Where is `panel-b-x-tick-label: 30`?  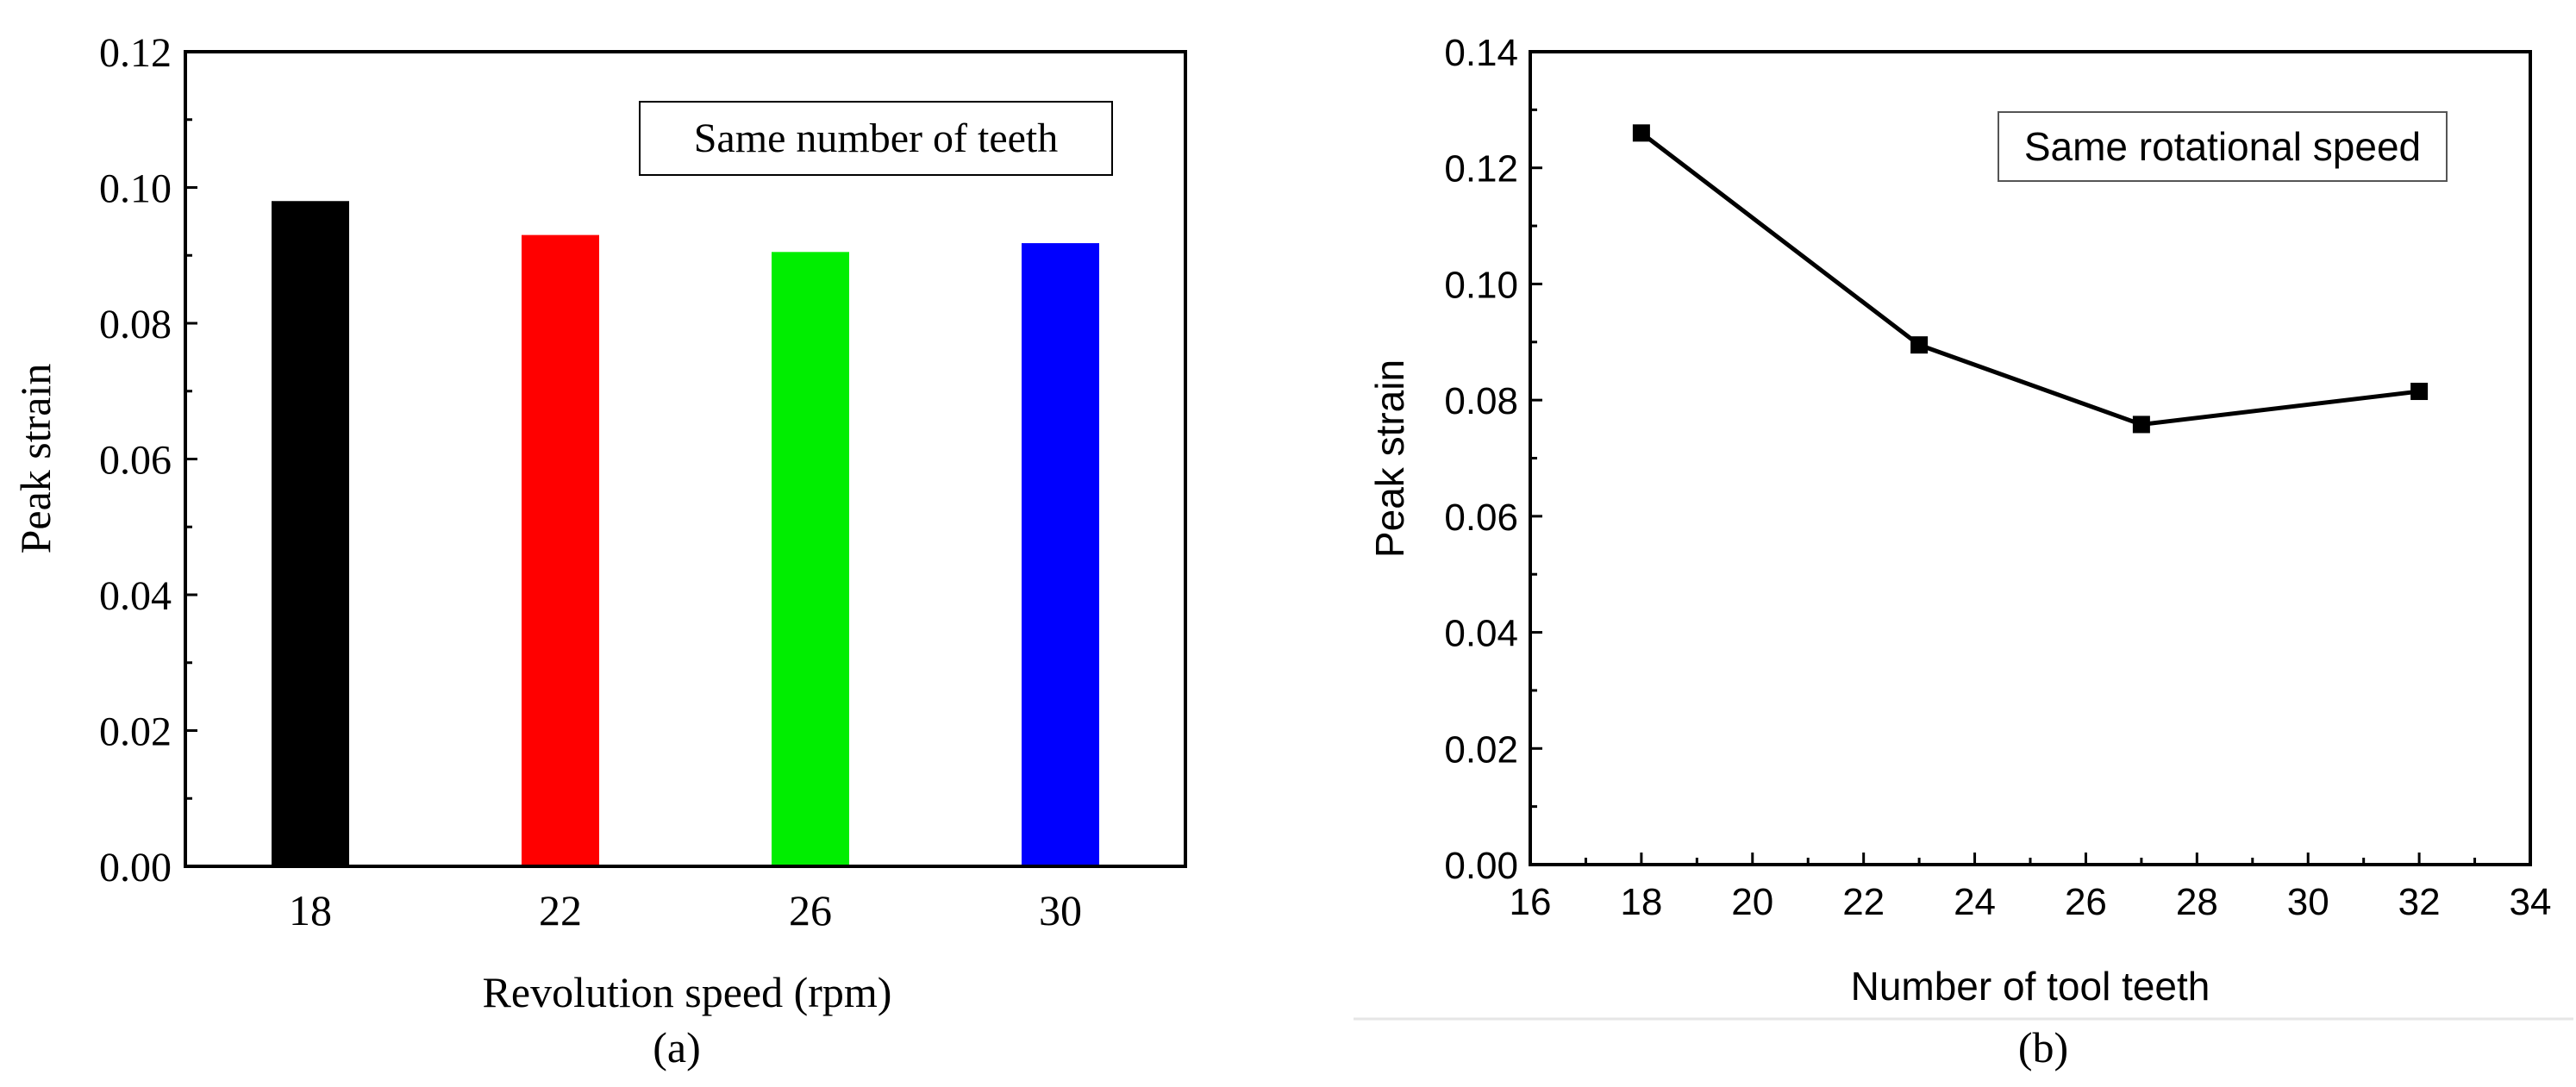 panel-b-x-tick-label: 30 is located at coordinates (2308, 902).